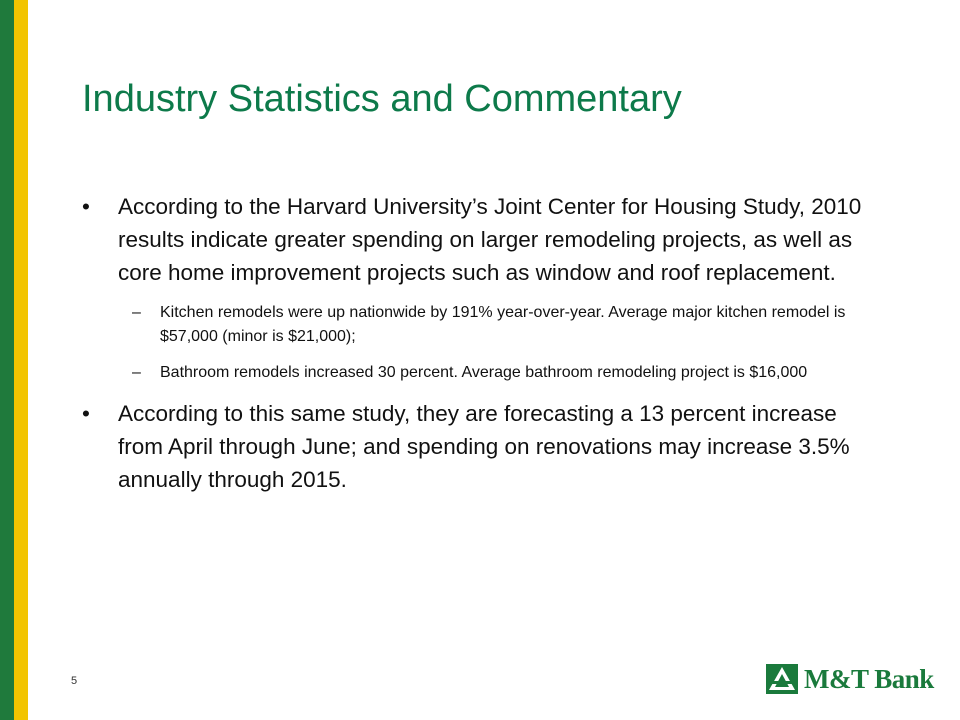 This screenshot has height=720, width=960. What do you see at coordinates (782, 679) in the screenshot?
I see `mt-bank-logo-icon` at bounding box center [782, 679].